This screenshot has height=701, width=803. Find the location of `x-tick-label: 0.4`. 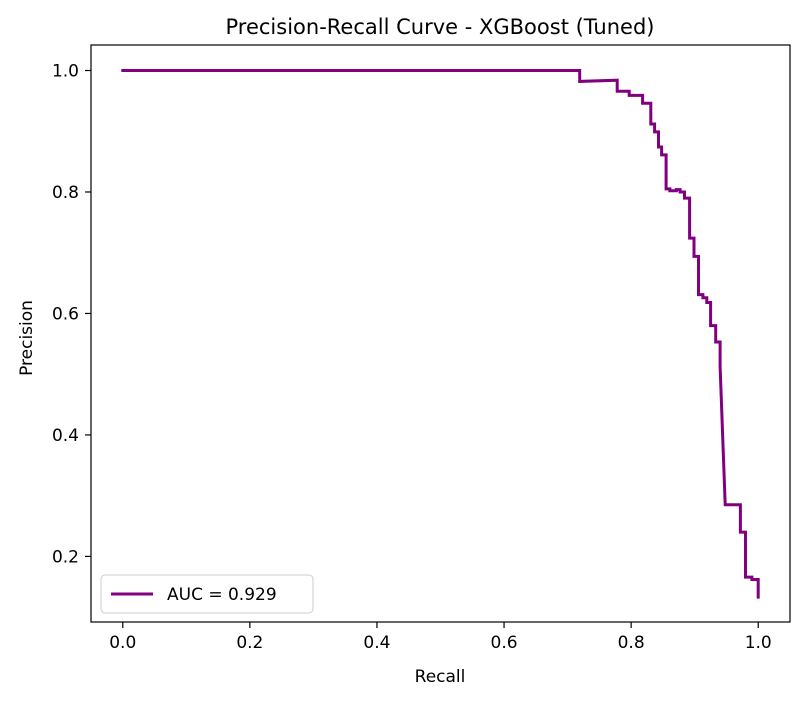

x-tick-label: 0.4 is located at coordinates (376, 643).